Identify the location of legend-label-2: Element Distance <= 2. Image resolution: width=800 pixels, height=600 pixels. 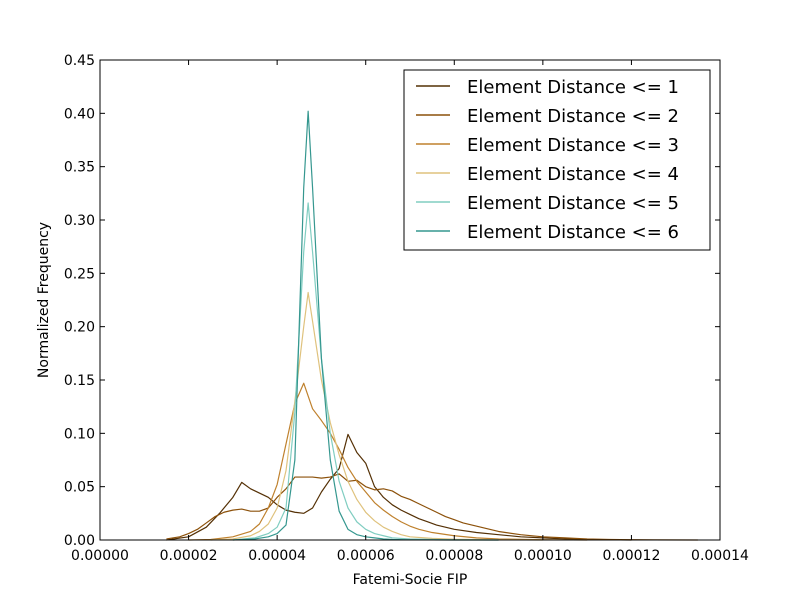
(573, 116).